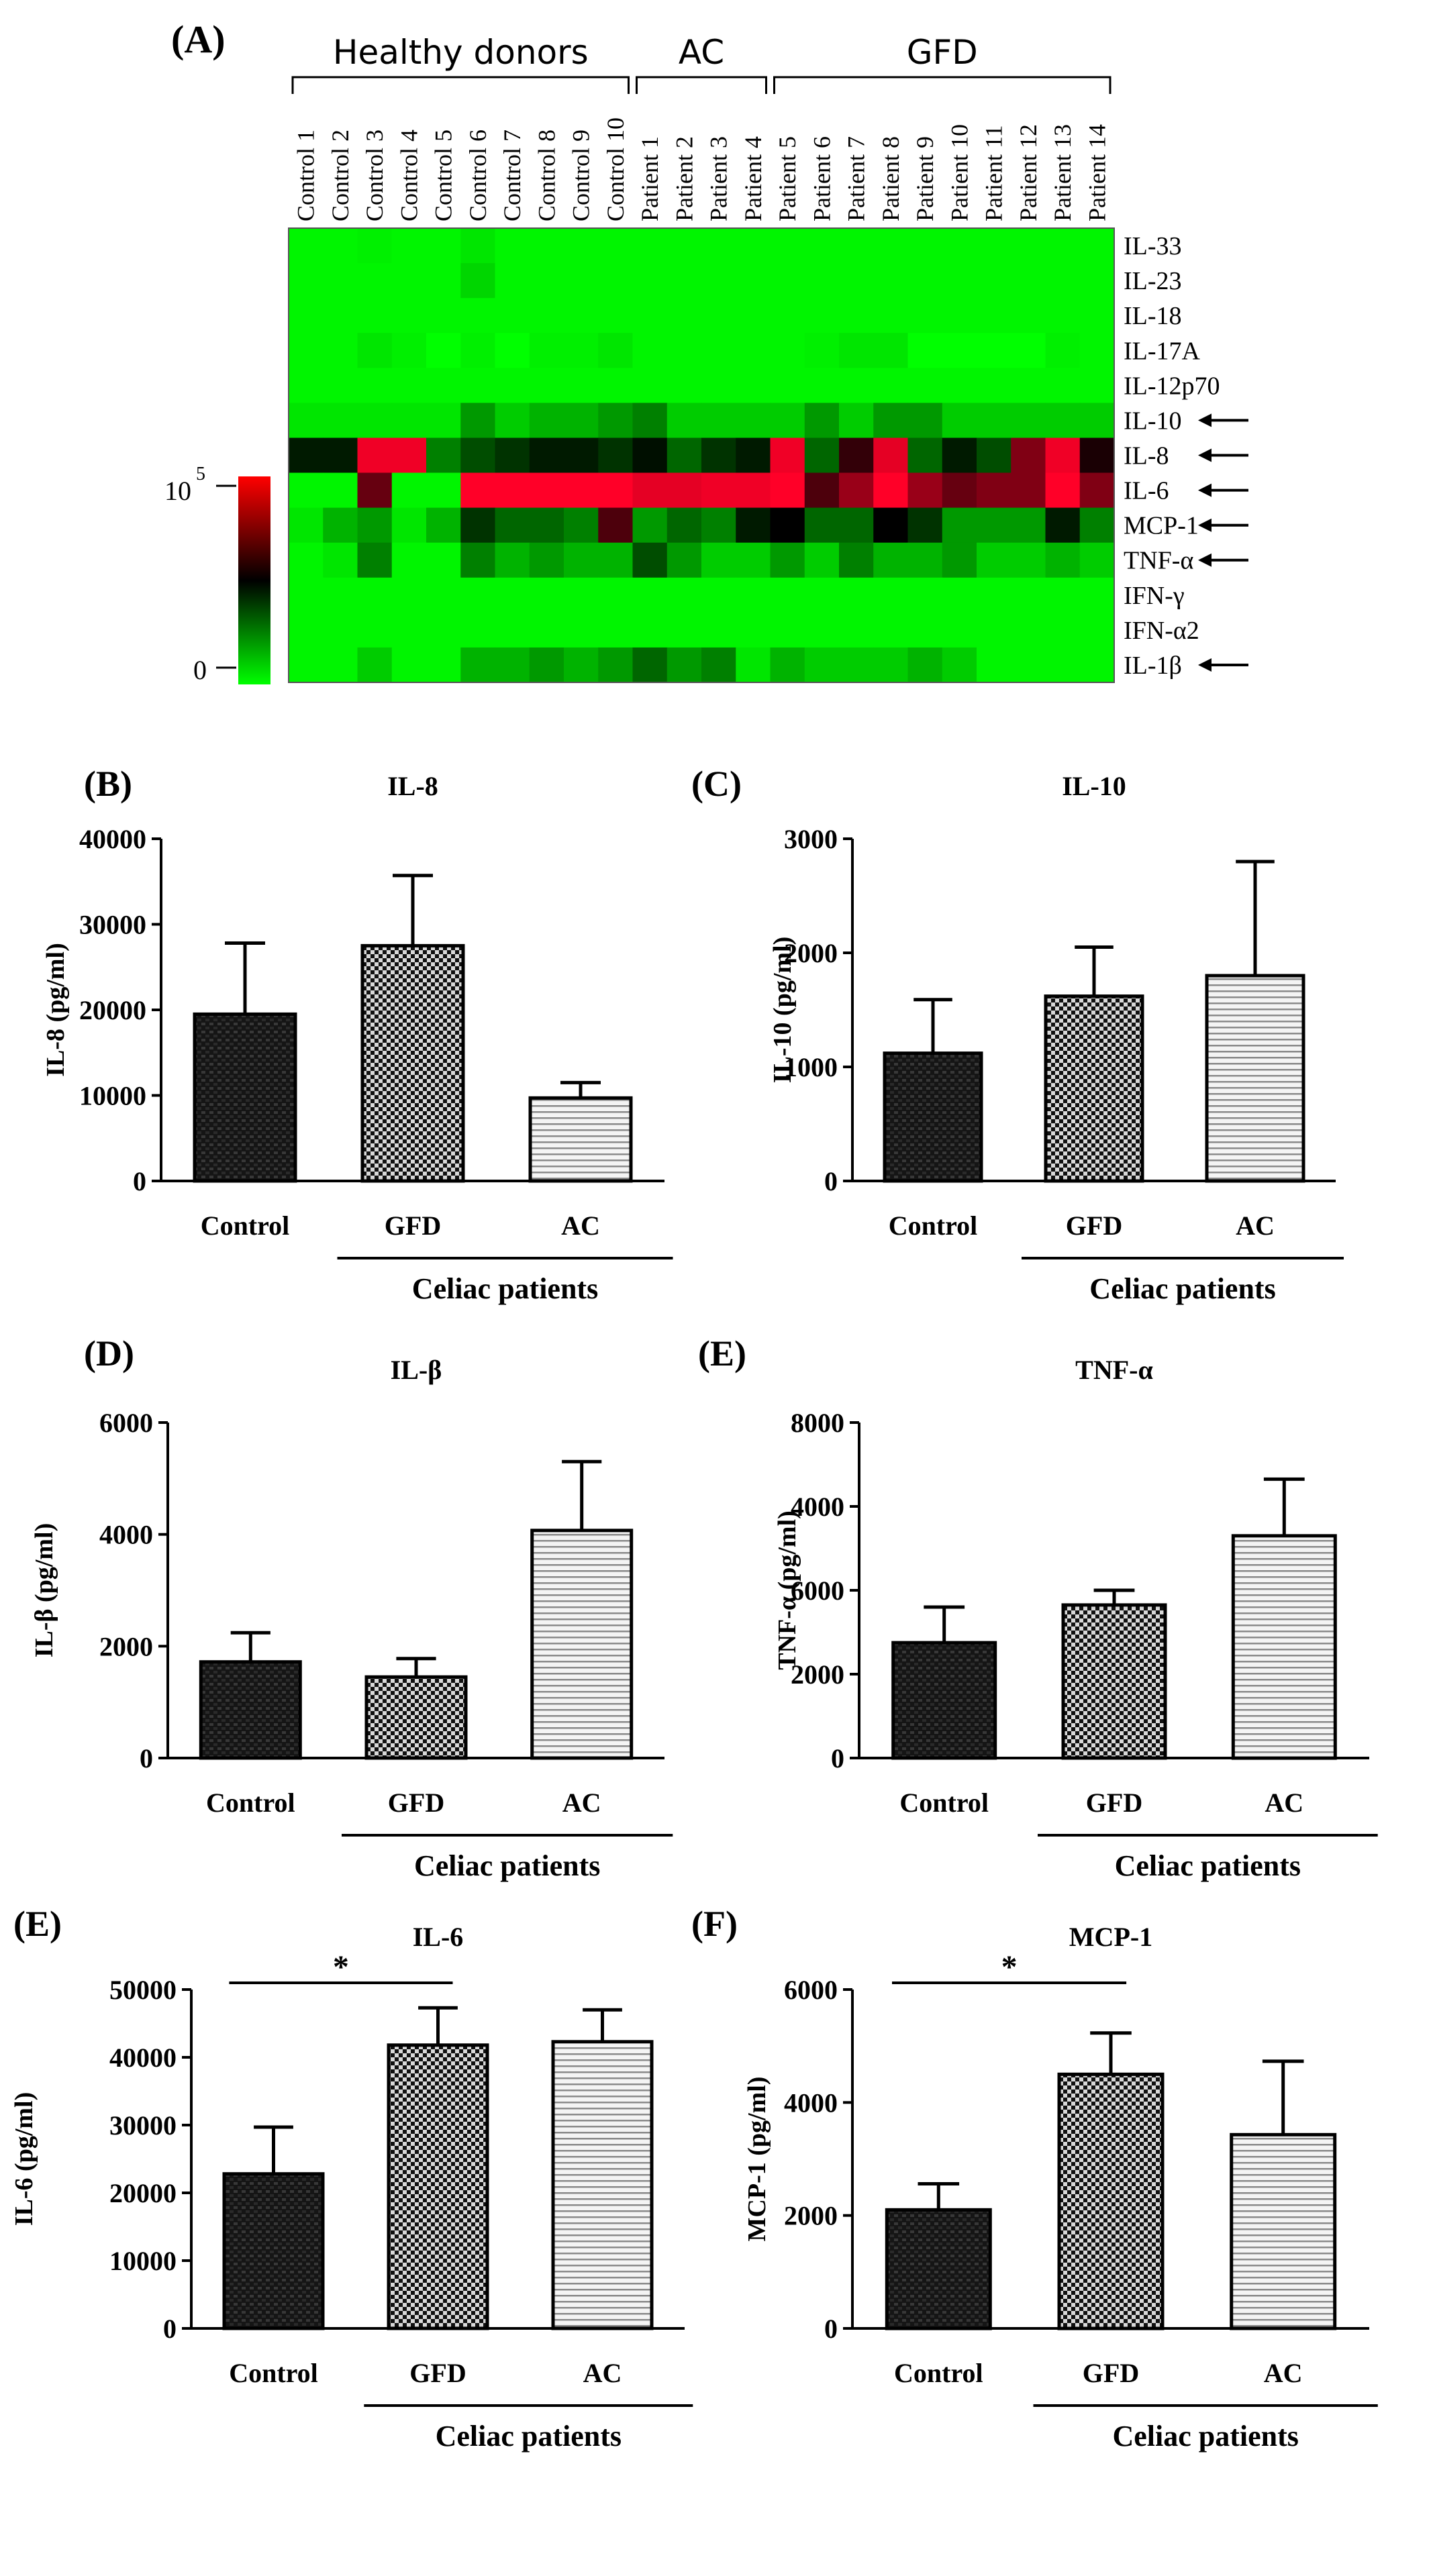 Image resolution: width=1433 pixels, height=2576 pixels. What do you see at coordinates (783, 1010) in the screenshot?
I see `y-axis-label: IL-10 (pg/ml)` at bounding box center [783, 1010].